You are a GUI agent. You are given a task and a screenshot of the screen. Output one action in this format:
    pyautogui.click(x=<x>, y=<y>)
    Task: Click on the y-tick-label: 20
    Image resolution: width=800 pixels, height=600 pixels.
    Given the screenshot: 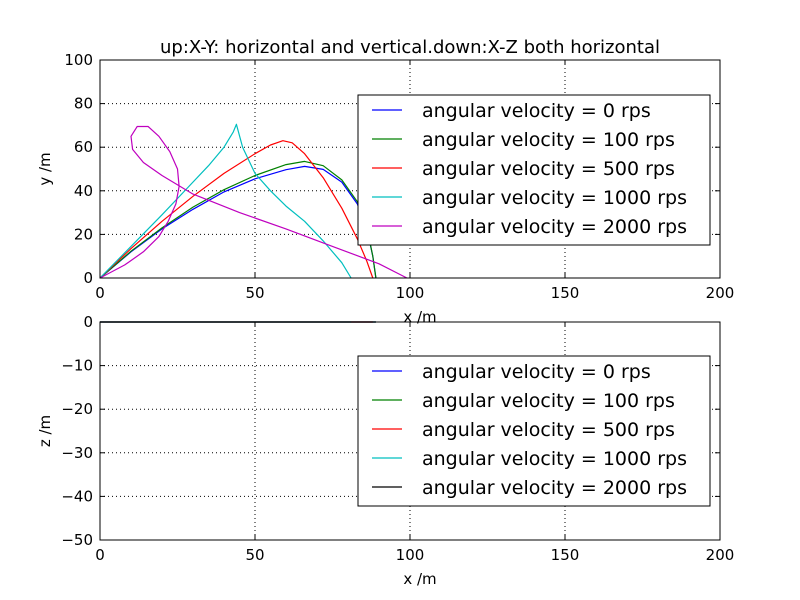 What is the action you would take?
    pyautogui.click(x=83, y=234)
    